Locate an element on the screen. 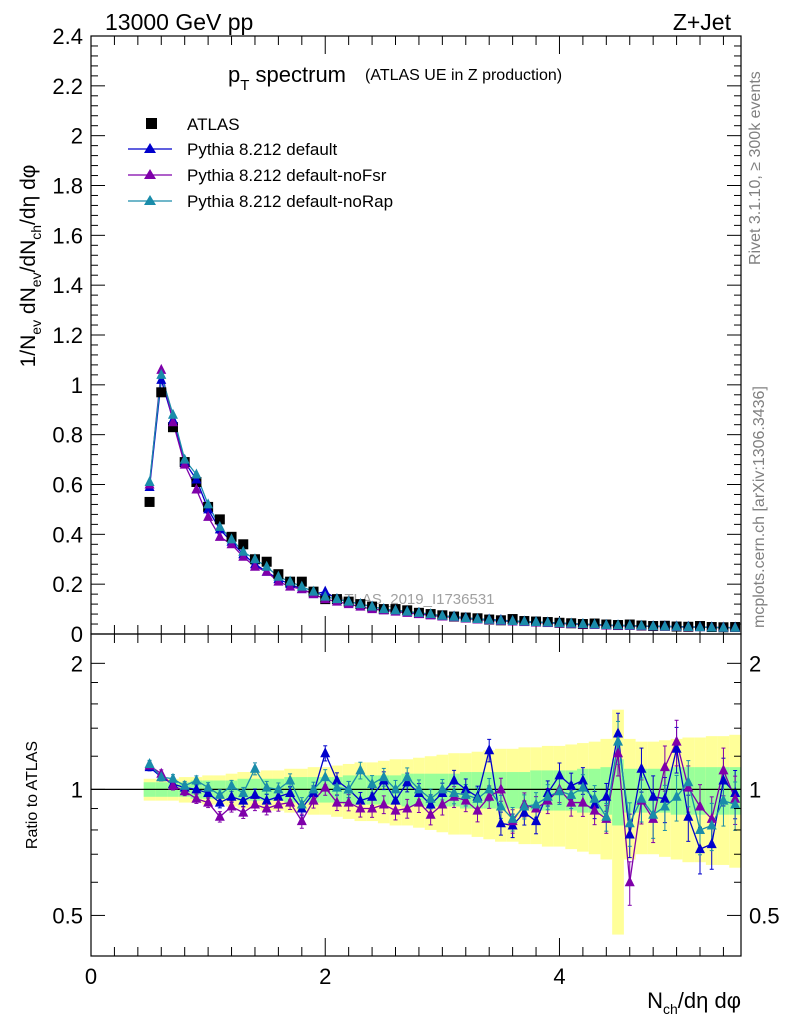 This screenshot has width=786, height=1024. plot-title-sub: T is located at coordinates (244, 85).